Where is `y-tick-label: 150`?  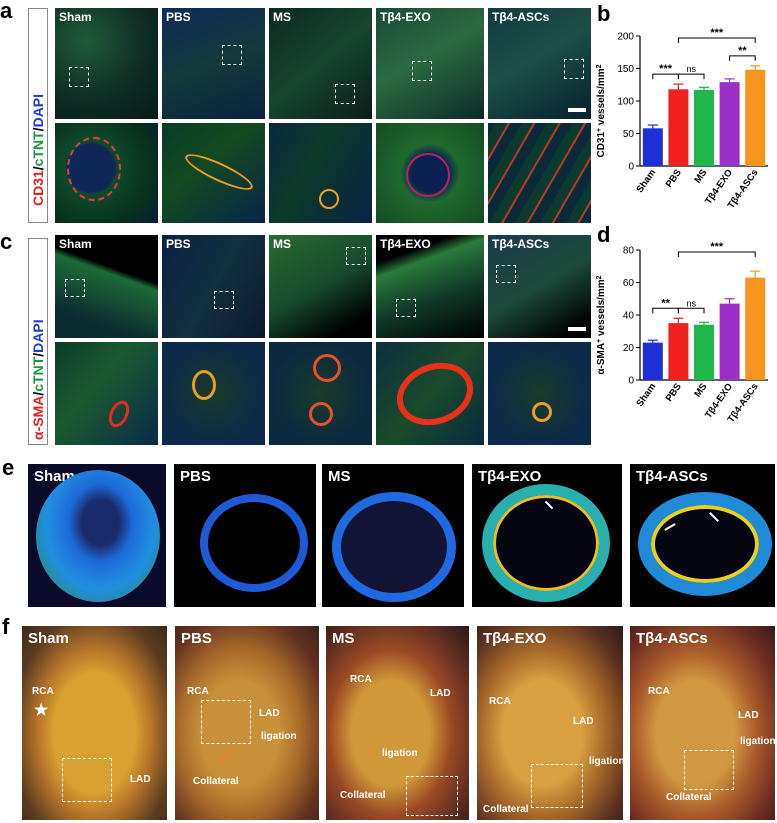
y-tick-label: 150 is located at coordinates (625, 69).